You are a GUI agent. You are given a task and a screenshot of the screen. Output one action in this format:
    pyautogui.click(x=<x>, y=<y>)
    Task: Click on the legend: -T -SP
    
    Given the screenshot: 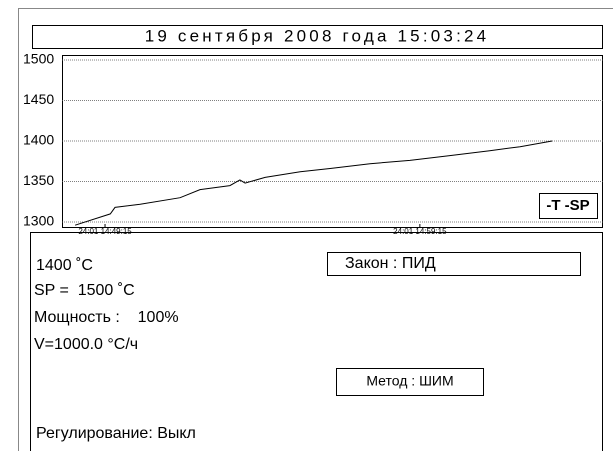 What is the action you would take?
    pyautogui.click(x=567, y=205)
    